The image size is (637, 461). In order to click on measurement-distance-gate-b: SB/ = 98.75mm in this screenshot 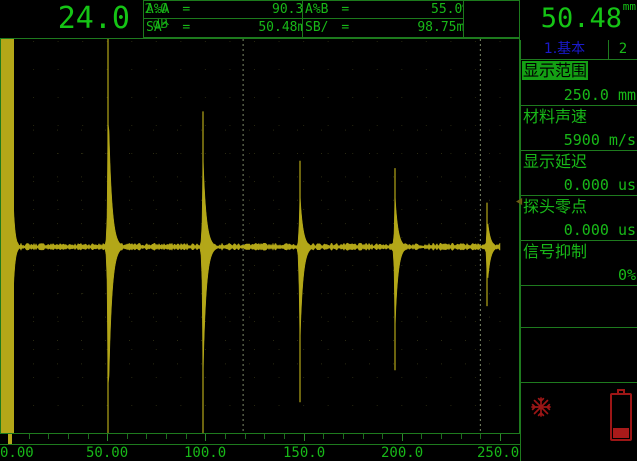, I will do `click(383, 28)`.